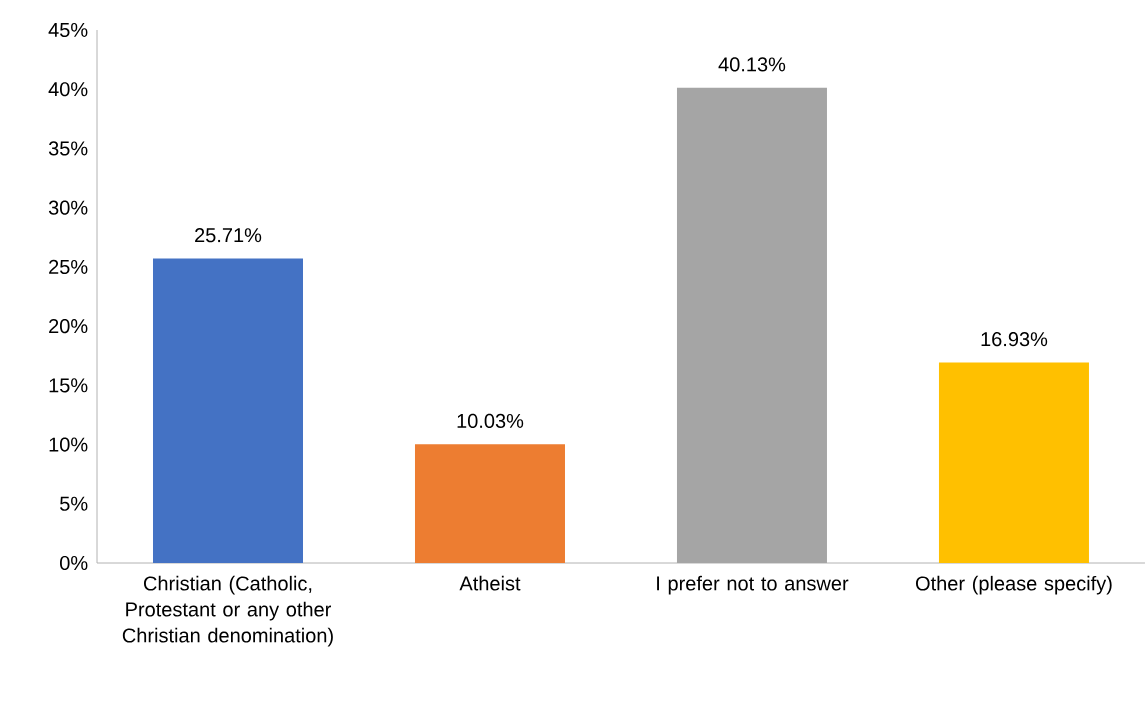 The image size is (1148, 723). Describe the element at coordinates (68, 266) in the screenshot. I see `y-tick-label: 25%` at that location.